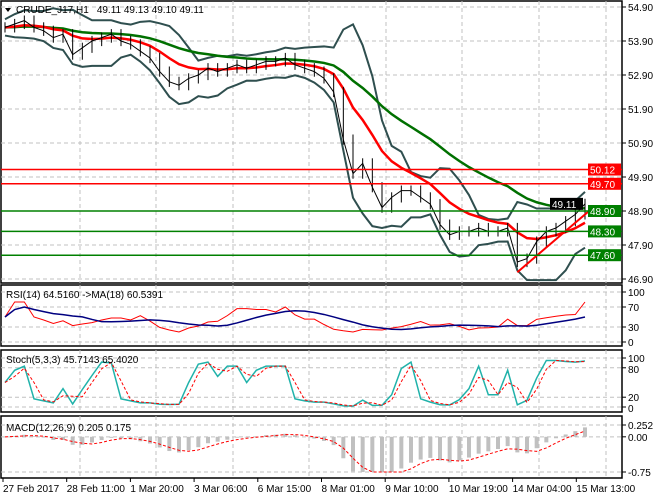 This screenshot has height=500, width=660. I want to click on stoch-signal-line, so click(295, 383).